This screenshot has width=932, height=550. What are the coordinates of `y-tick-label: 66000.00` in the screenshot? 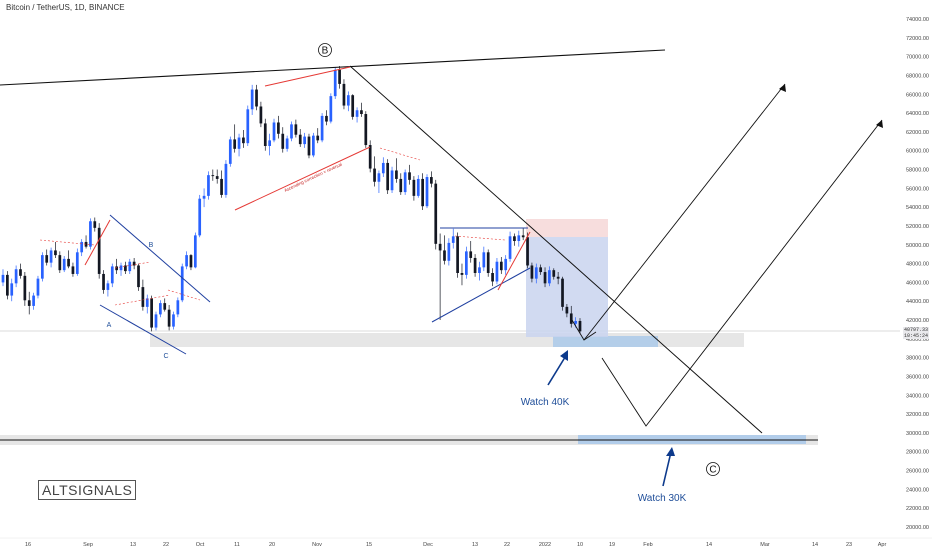 It's located at (917, 95).